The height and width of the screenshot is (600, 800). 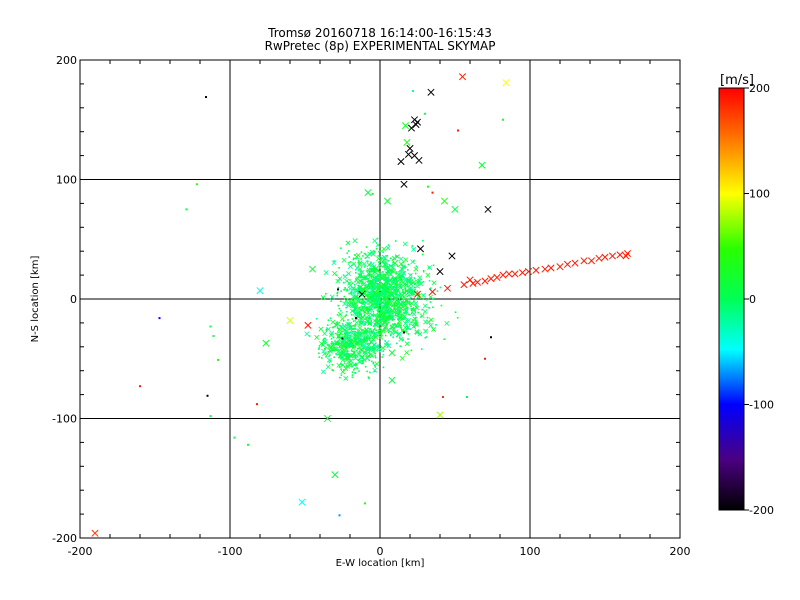 I want to click on y-tick-label: 100, so click(x=66, y=180).